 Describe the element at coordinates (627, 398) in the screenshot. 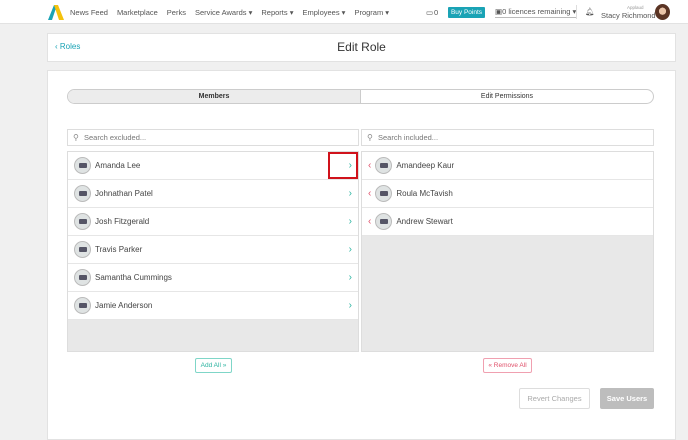

I see `save-users-button: Save Users` at that location.